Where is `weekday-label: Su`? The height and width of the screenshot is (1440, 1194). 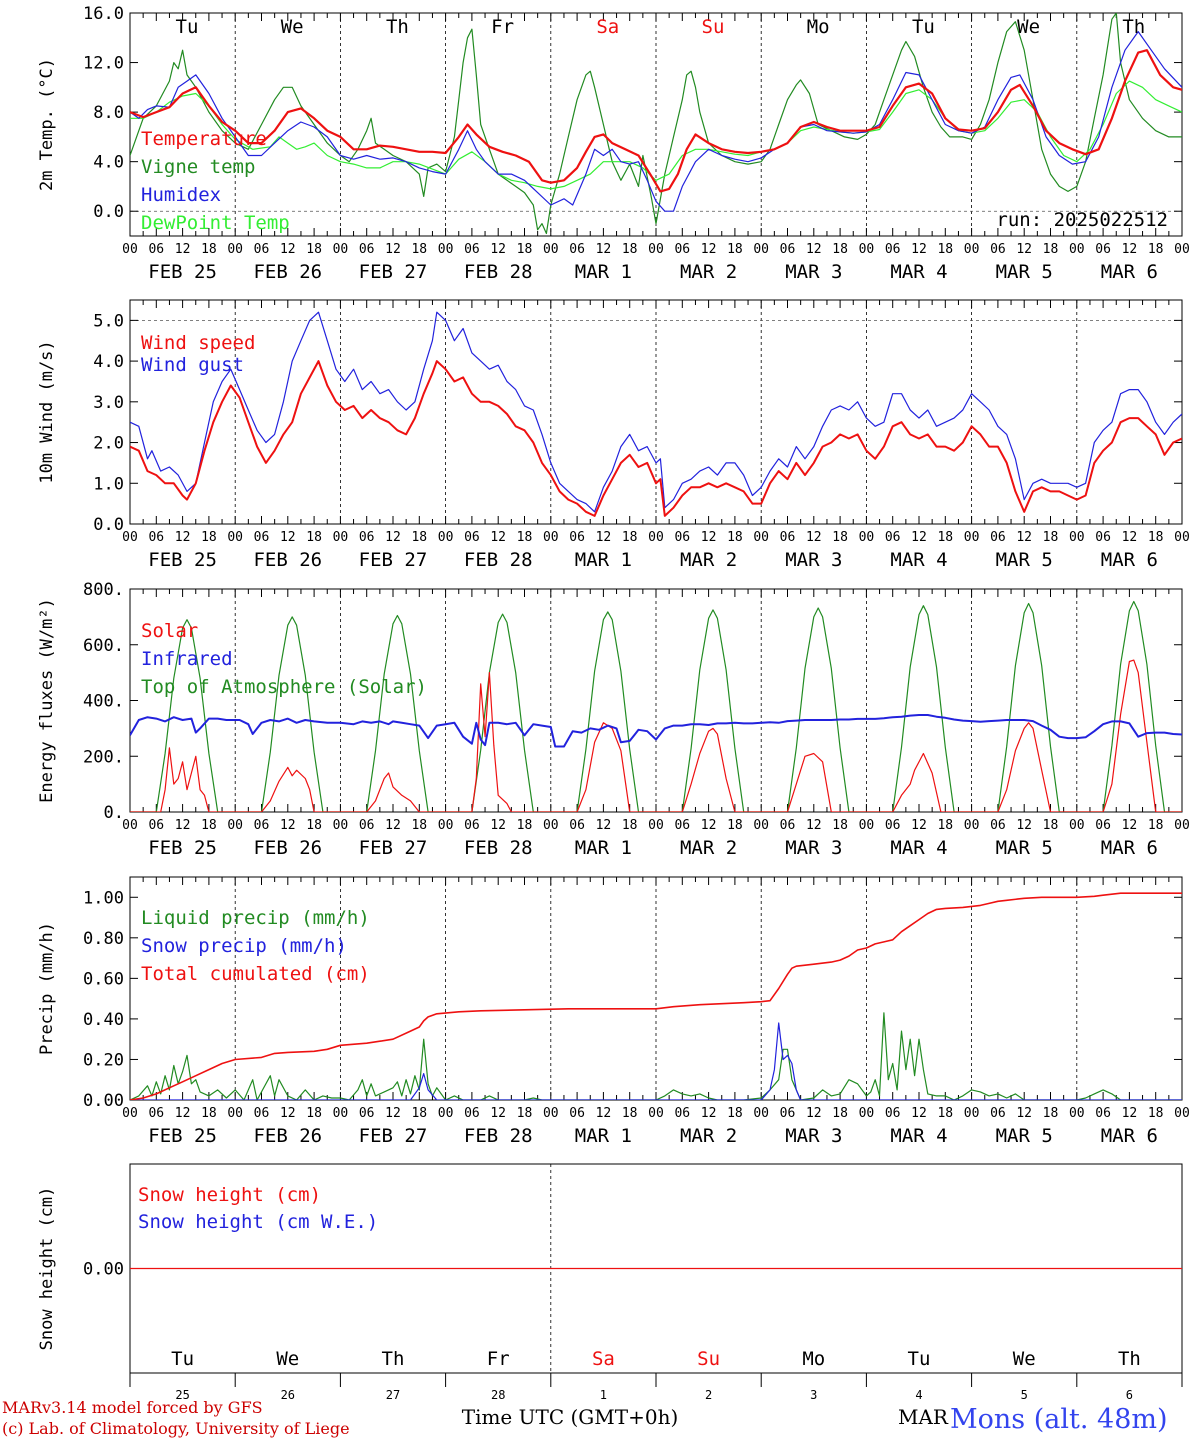 weekday-label: Su is located at coordinates (708, 1359).